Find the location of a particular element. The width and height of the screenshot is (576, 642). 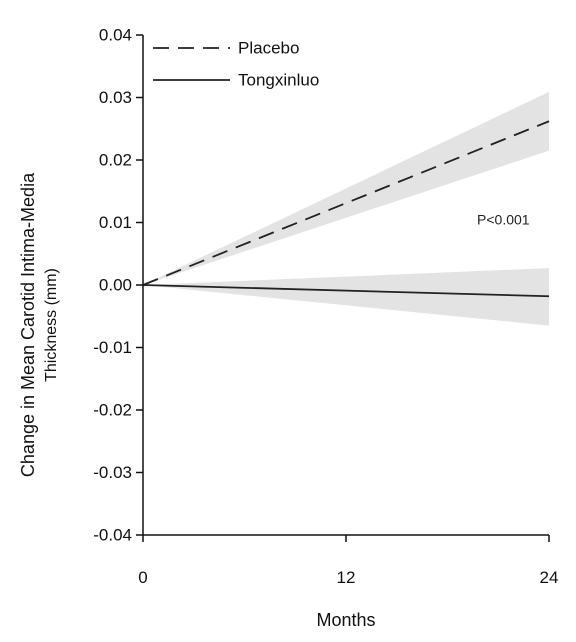

y-tick-label: -0.01 is located at coordinates (112, 347).